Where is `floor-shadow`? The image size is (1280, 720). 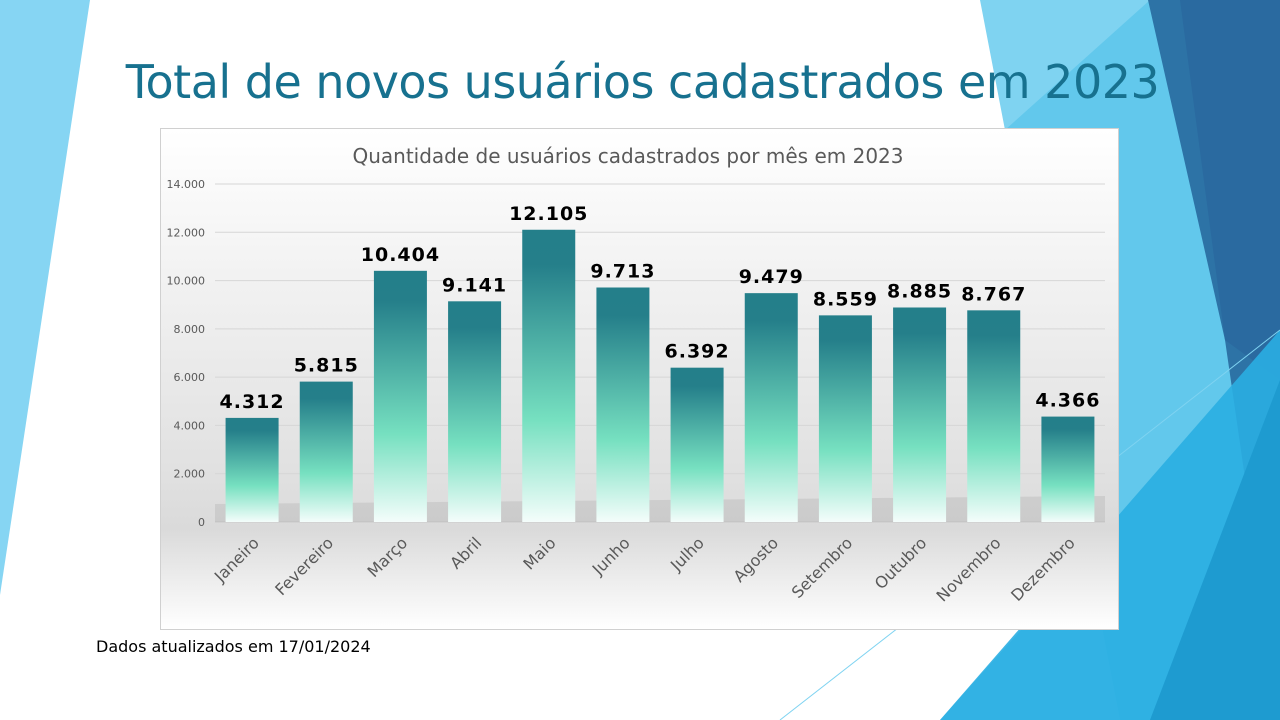
floor-shadow is located at coordinates (660, 509).